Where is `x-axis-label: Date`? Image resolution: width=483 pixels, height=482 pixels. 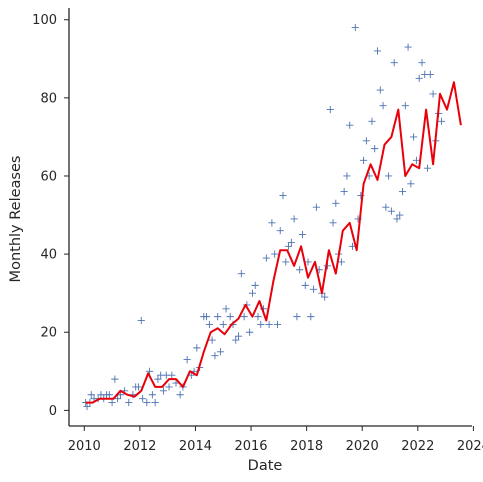 x-axis-label: Date is located at coordinates (265, 466).